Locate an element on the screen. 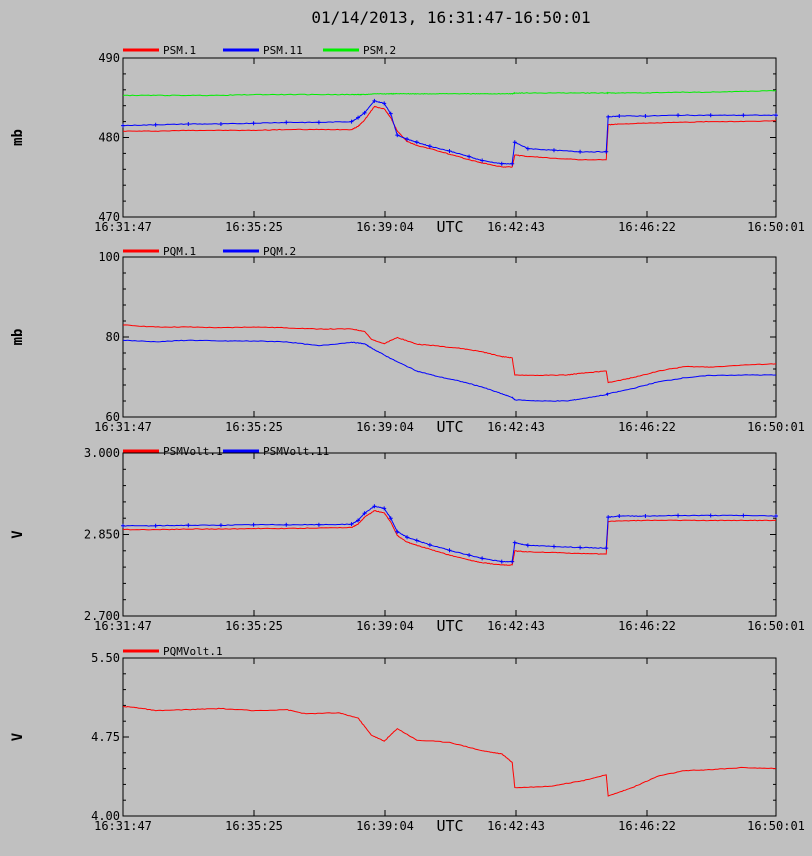 Image resolution: width=812 pixels, height=856 pixels. y-tick-label: 470 is located at coordinates (109, 217).